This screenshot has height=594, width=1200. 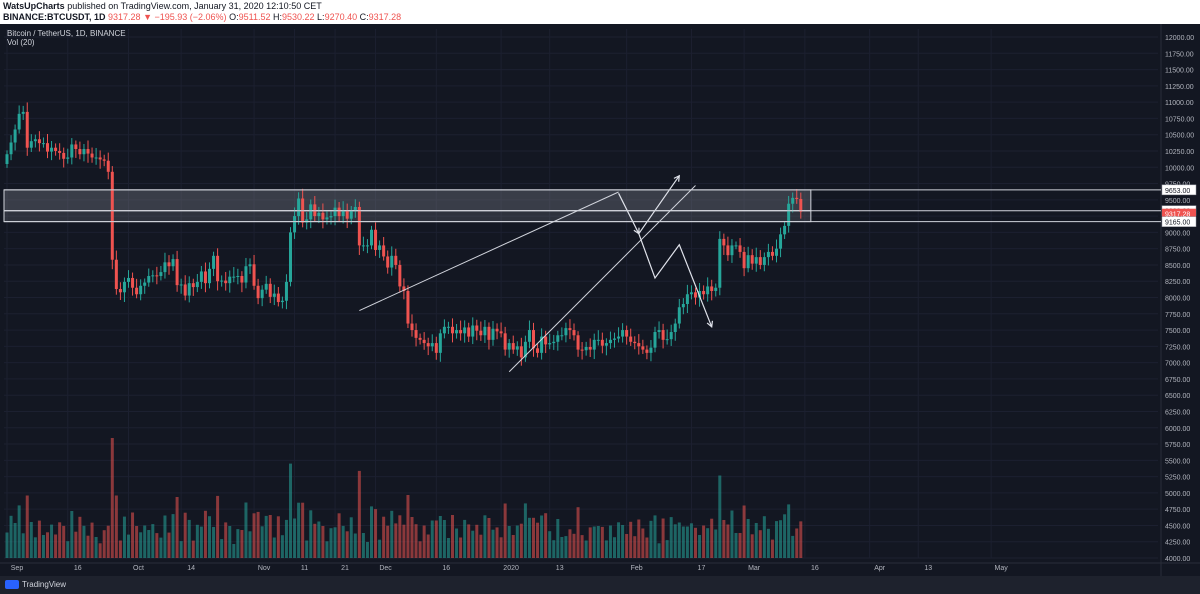 I want to click on time-tick-label: Nov, so click(x=264, y=568).